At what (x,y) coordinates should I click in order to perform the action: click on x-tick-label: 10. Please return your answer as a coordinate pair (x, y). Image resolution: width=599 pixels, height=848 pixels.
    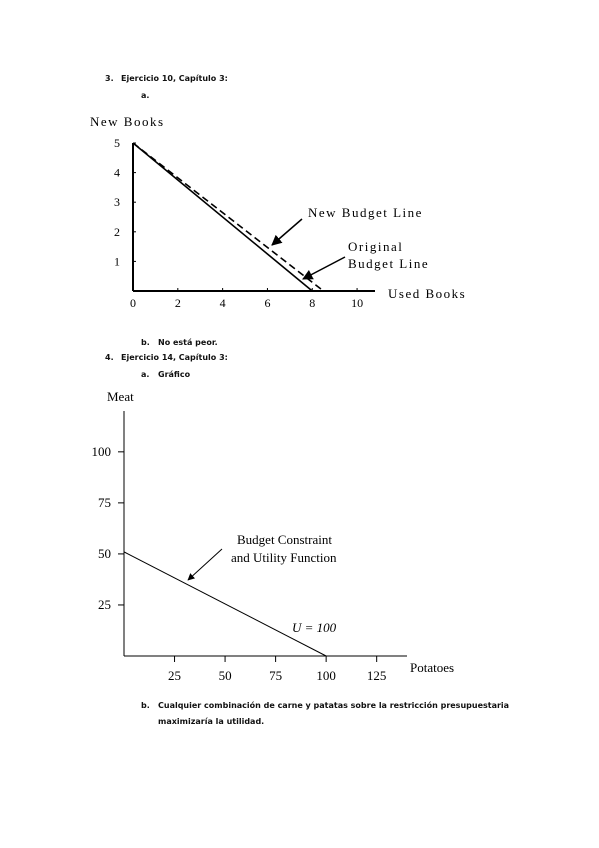
    Looking at the image, I should click on (357, 303).